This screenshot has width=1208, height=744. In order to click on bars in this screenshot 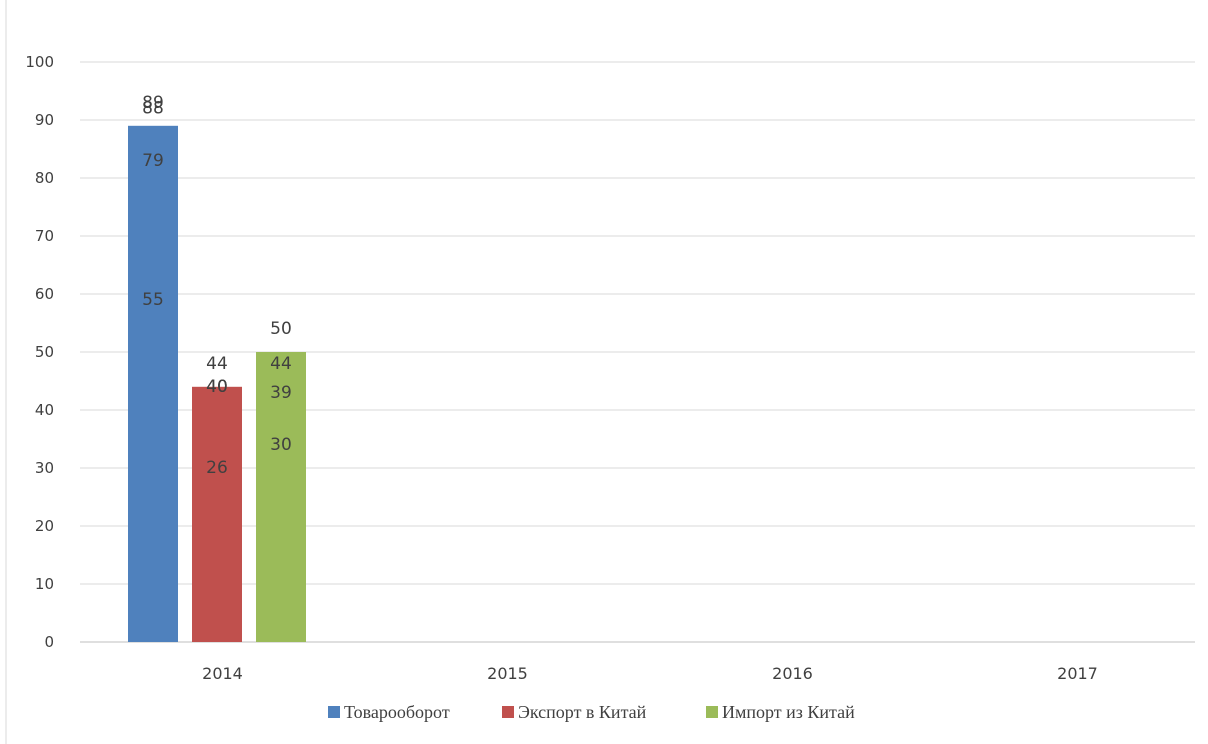, I will do `click(217, 384)`.